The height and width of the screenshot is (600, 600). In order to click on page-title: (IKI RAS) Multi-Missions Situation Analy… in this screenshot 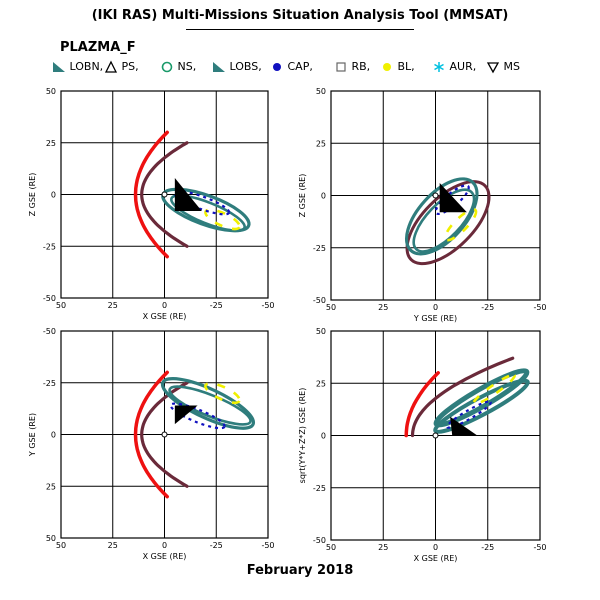, I will do `click(300, 15)`.